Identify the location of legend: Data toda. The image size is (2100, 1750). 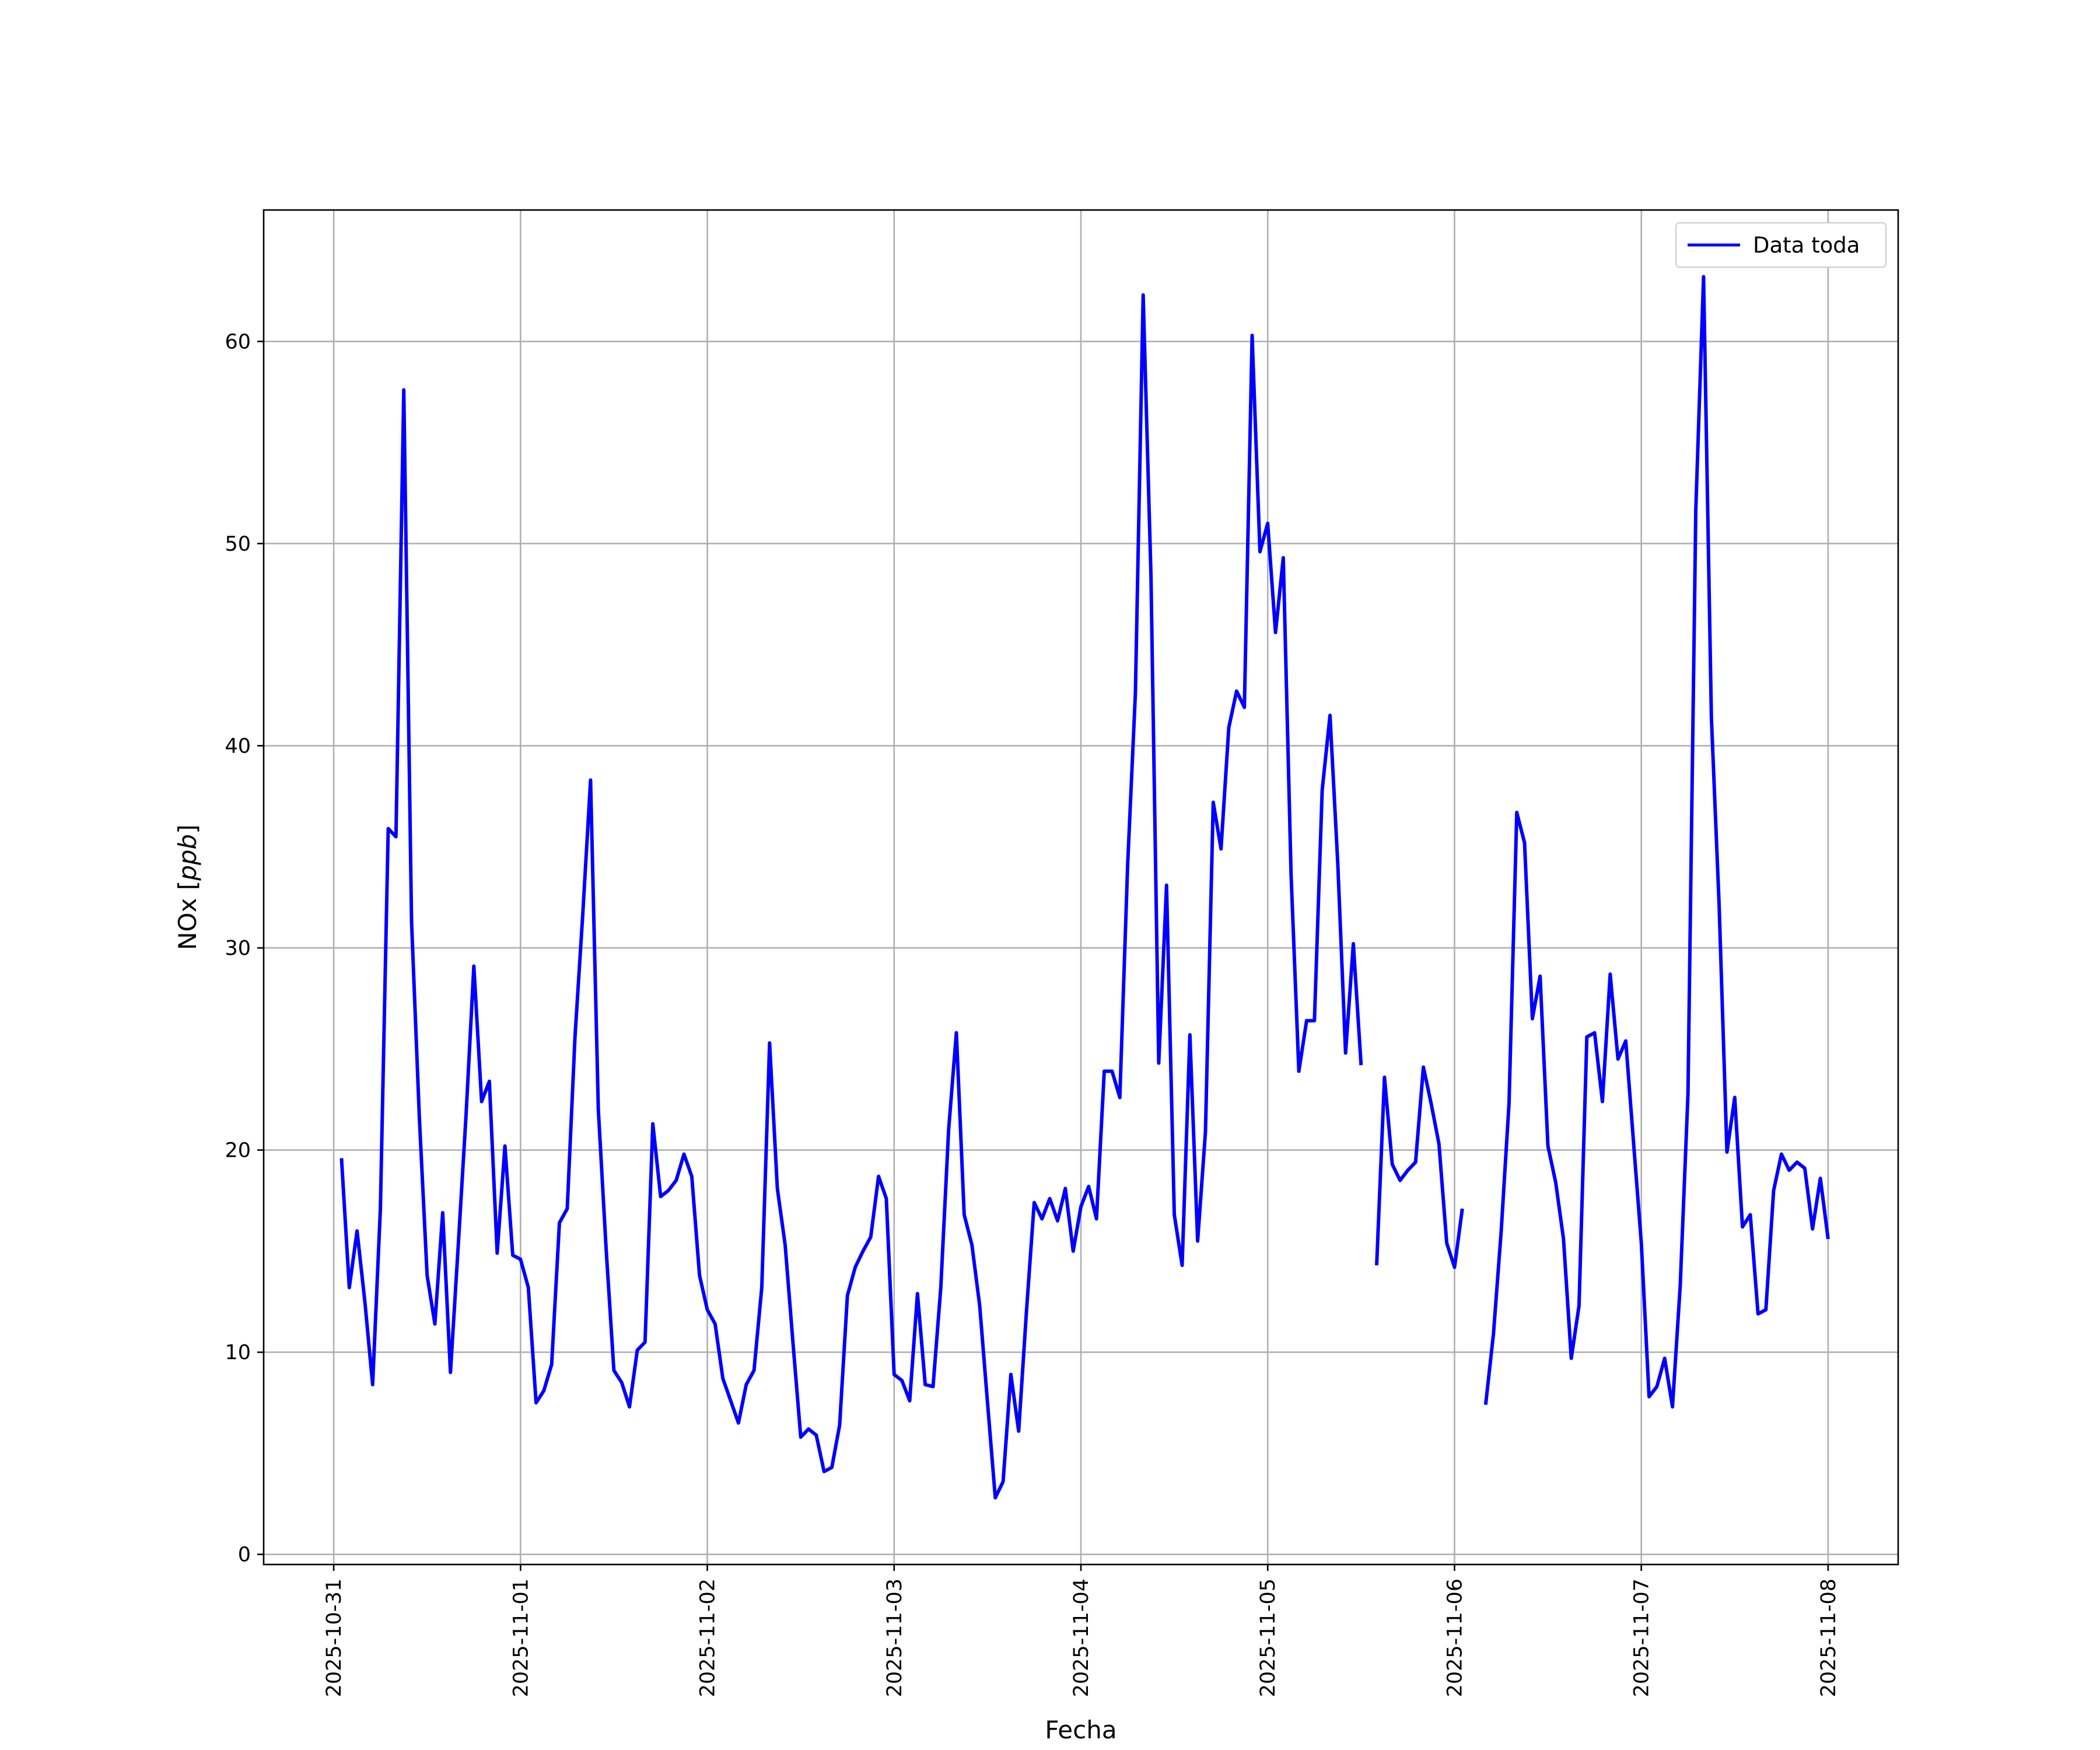
(1781, 245).